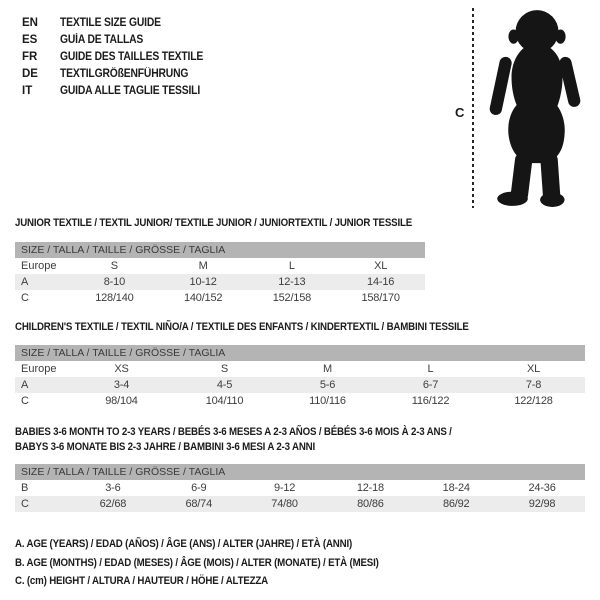 The image size is (600, 600). Describe the element at coordinates (292, 282) in the screenshot. I see `table-cell: 12-13` at that location.